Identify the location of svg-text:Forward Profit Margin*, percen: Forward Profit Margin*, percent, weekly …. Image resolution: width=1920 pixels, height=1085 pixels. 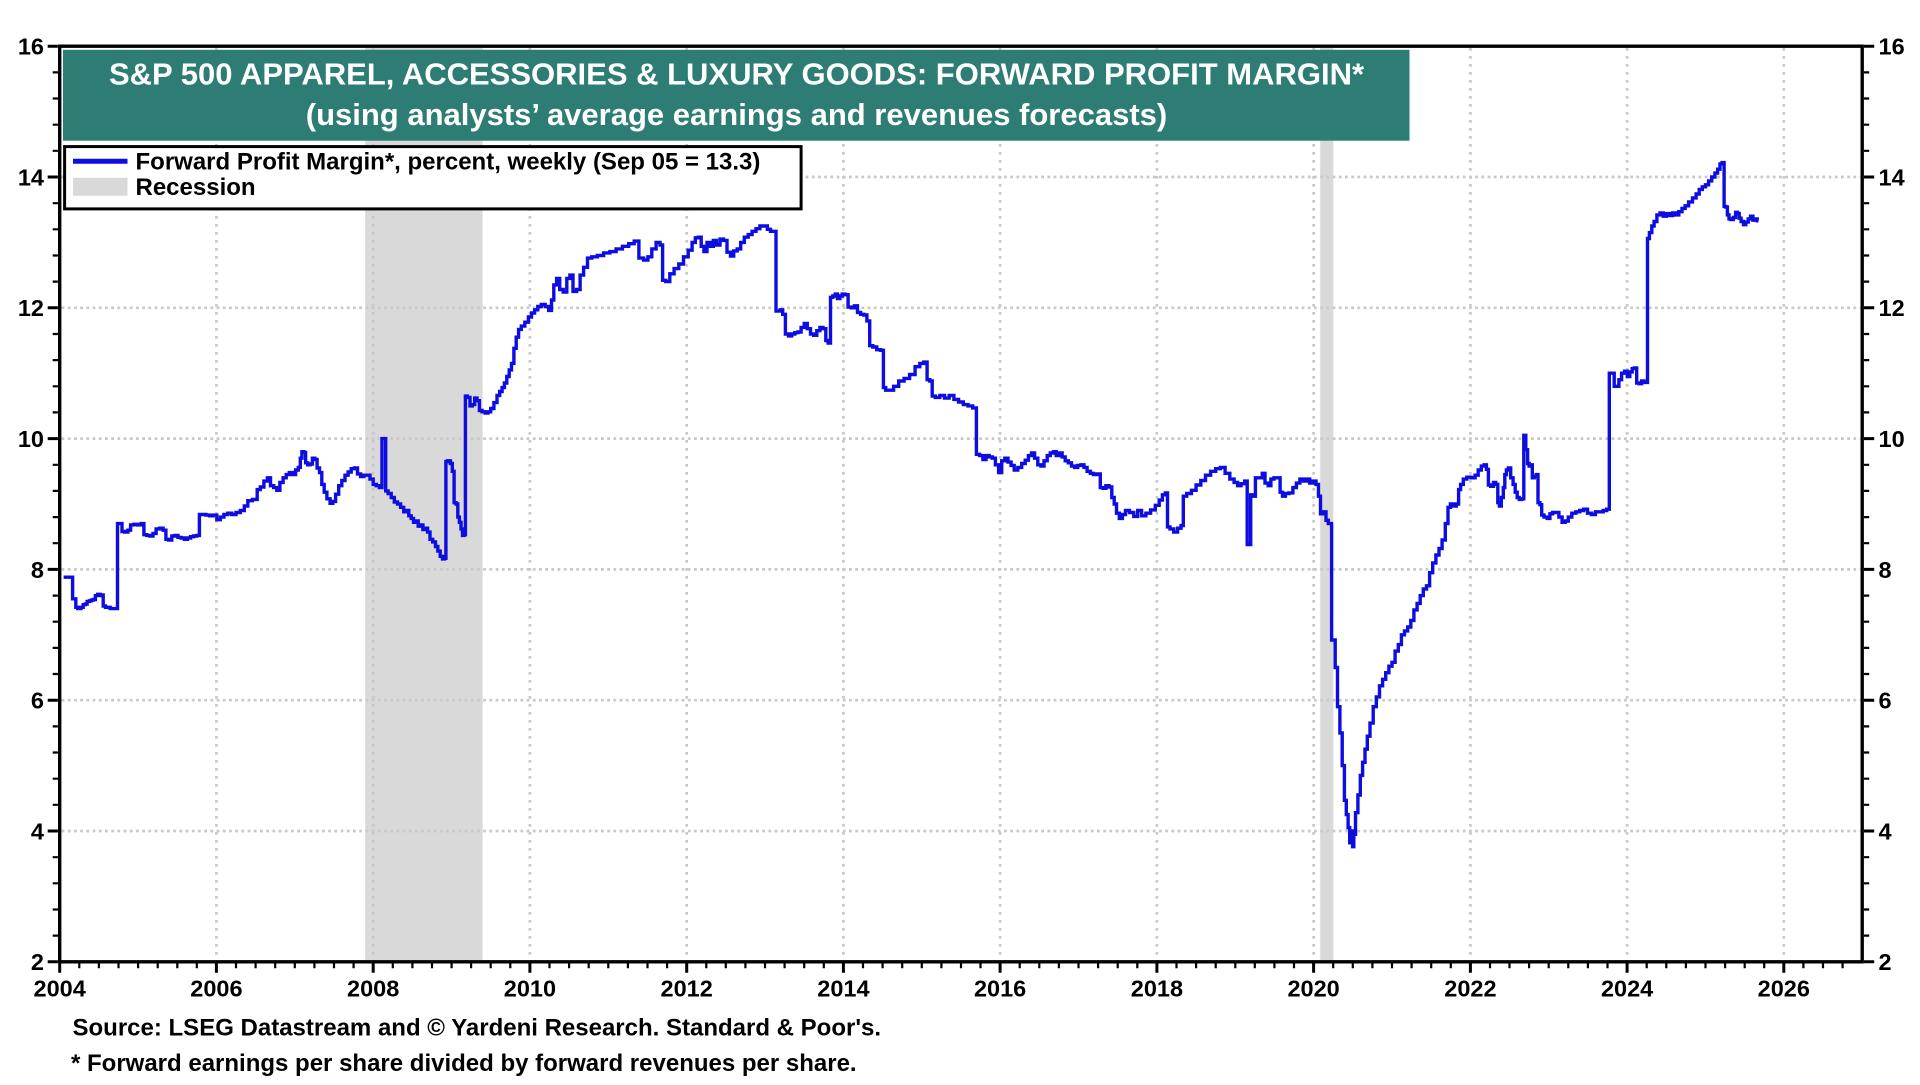
(448, 162).